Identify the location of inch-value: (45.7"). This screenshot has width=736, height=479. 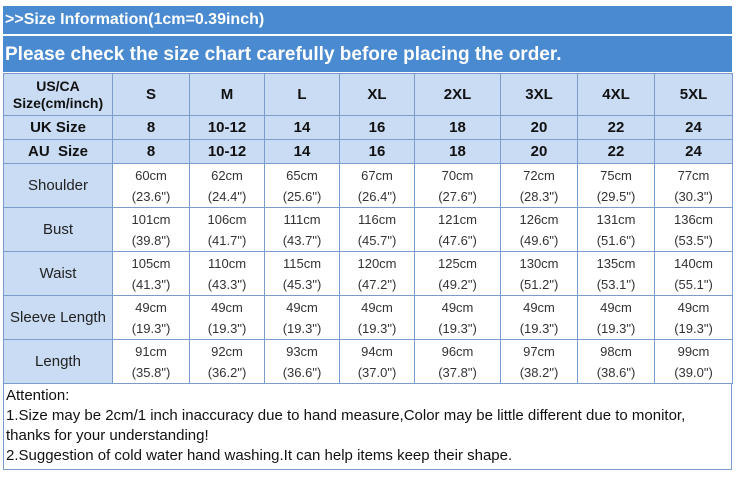
(377, 240).